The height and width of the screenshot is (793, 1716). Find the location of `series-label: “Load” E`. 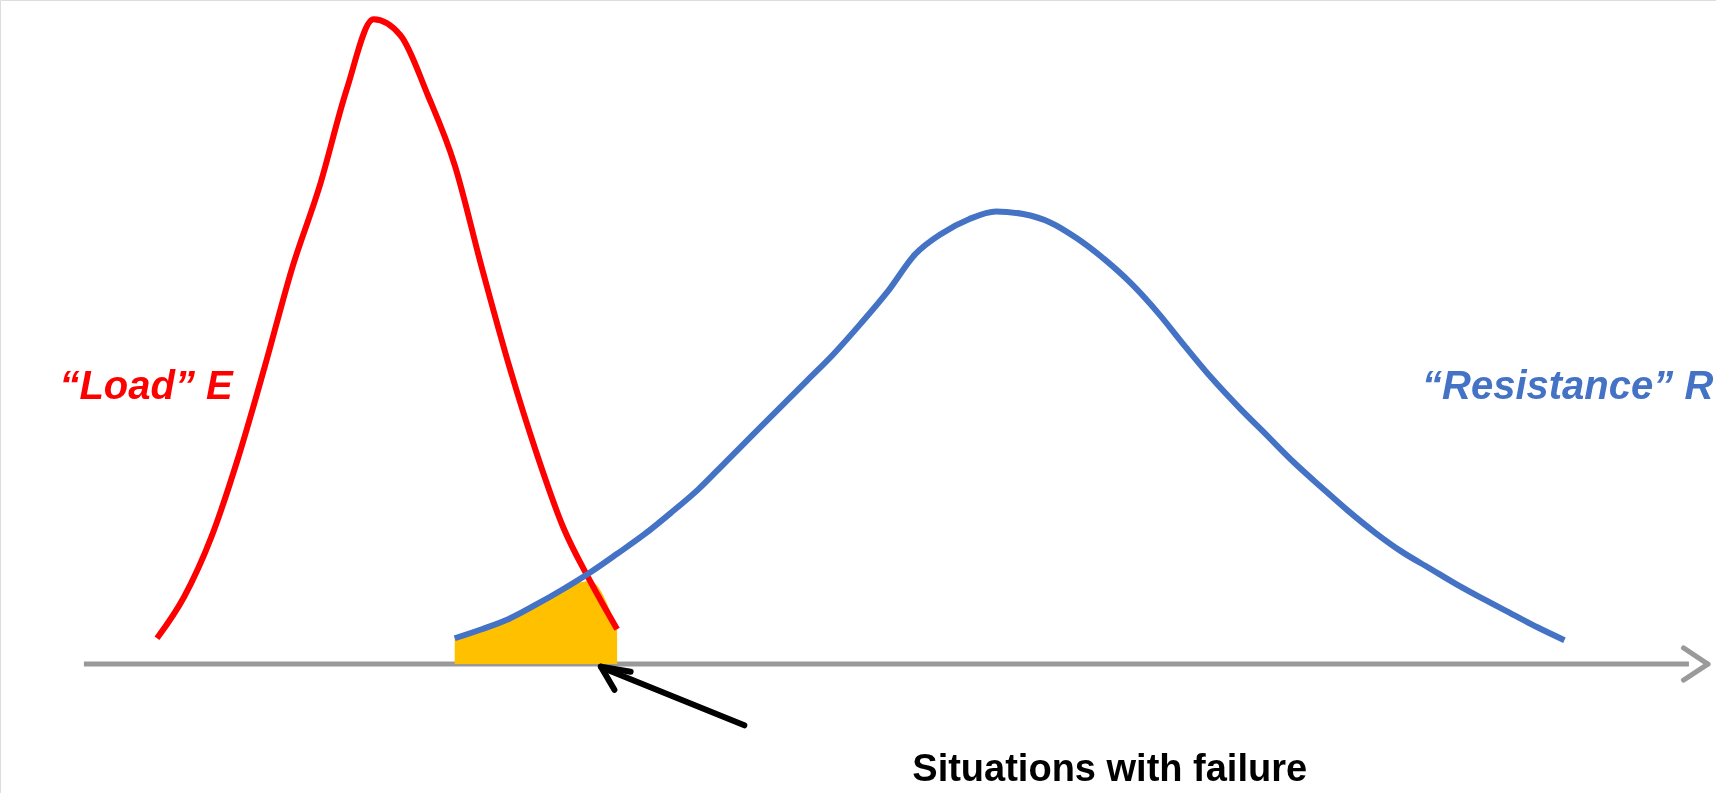

series-label: “Load” E is located at coordinates (147, 384).